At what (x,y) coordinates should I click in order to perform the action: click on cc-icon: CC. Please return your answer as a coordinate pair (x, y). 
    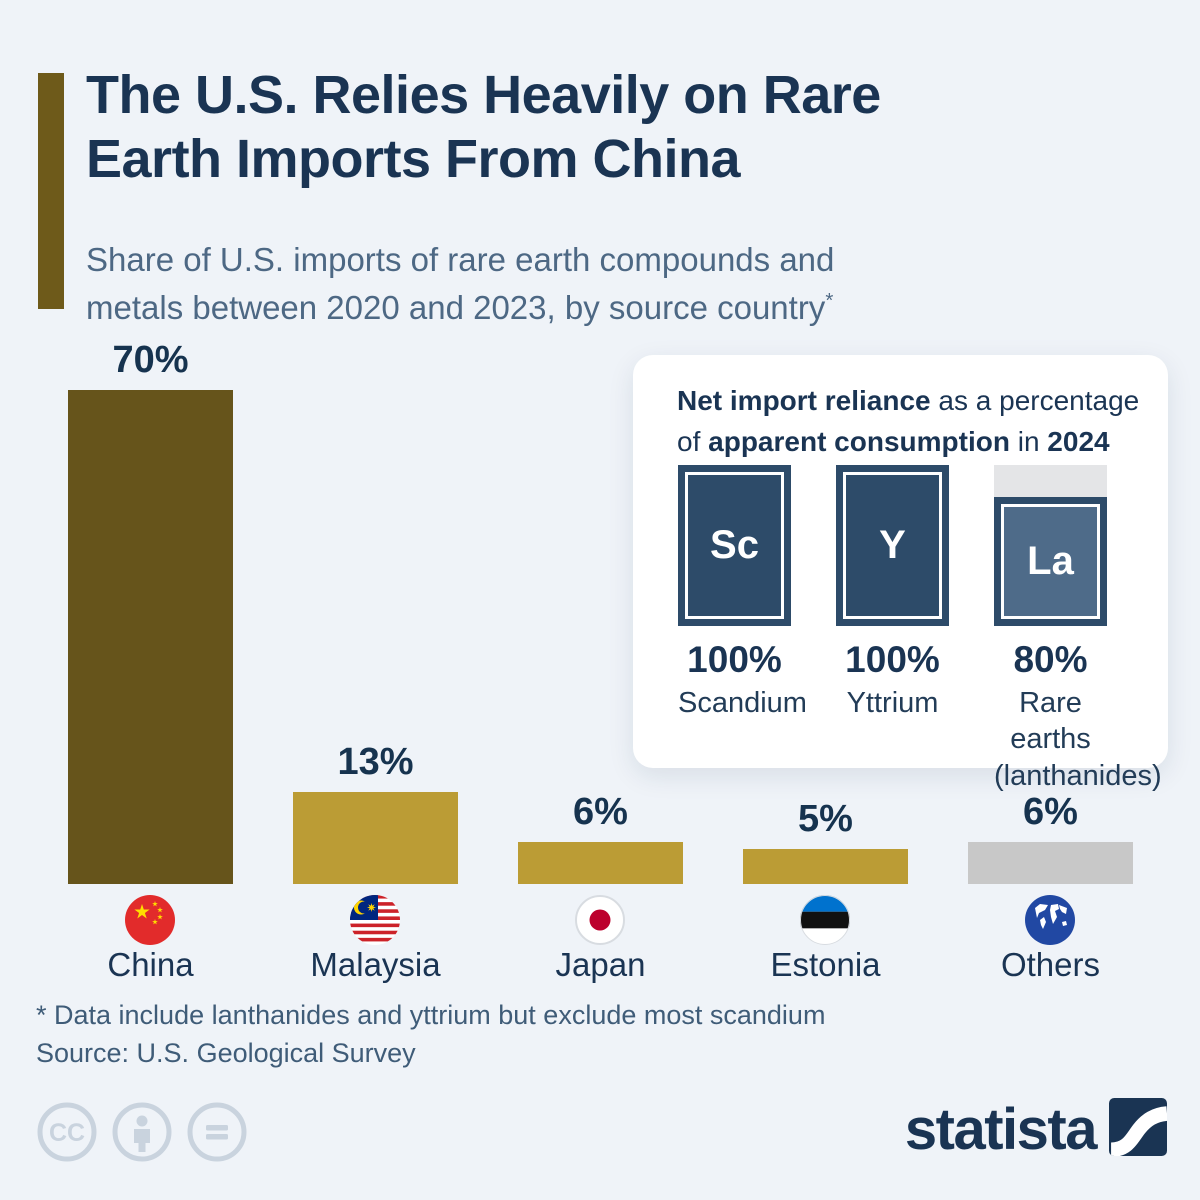
    Looking at the image, I should click on (67, 1134).